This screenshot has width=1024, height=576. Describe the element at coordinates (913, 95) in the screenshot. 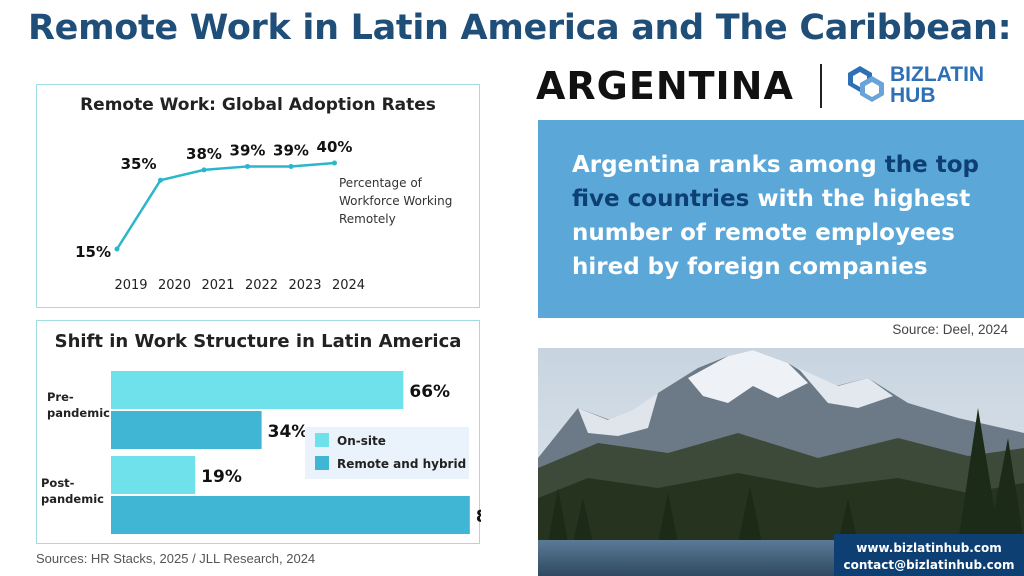

I see `logo-text-line2: HUB` at that location.